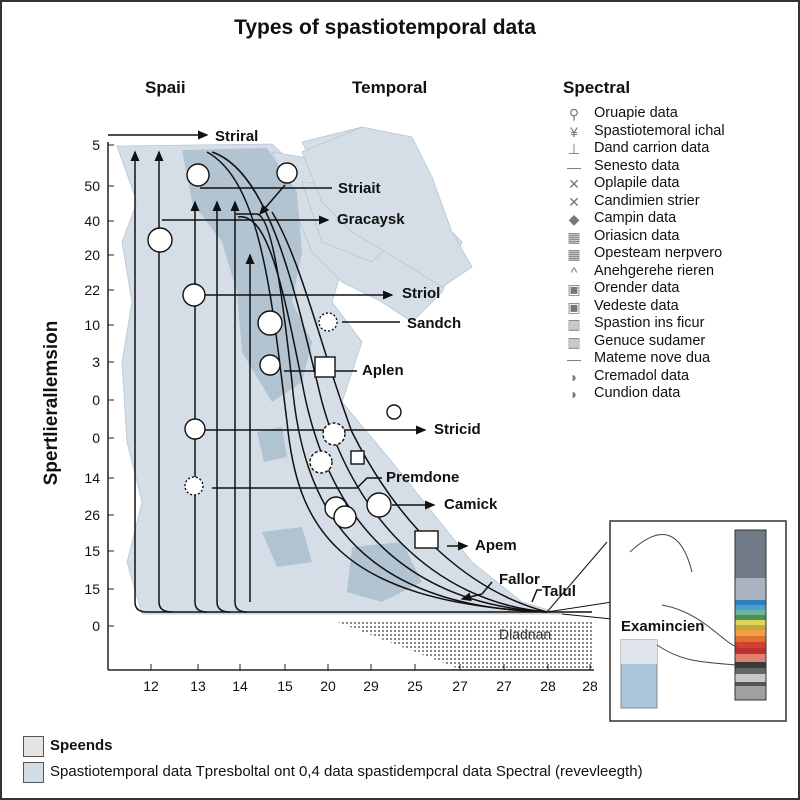 This screenshot has width=800, height=800. Describe the element at coordinates (639, 652) in the screenshot. I see `inset-water-top` at that location.